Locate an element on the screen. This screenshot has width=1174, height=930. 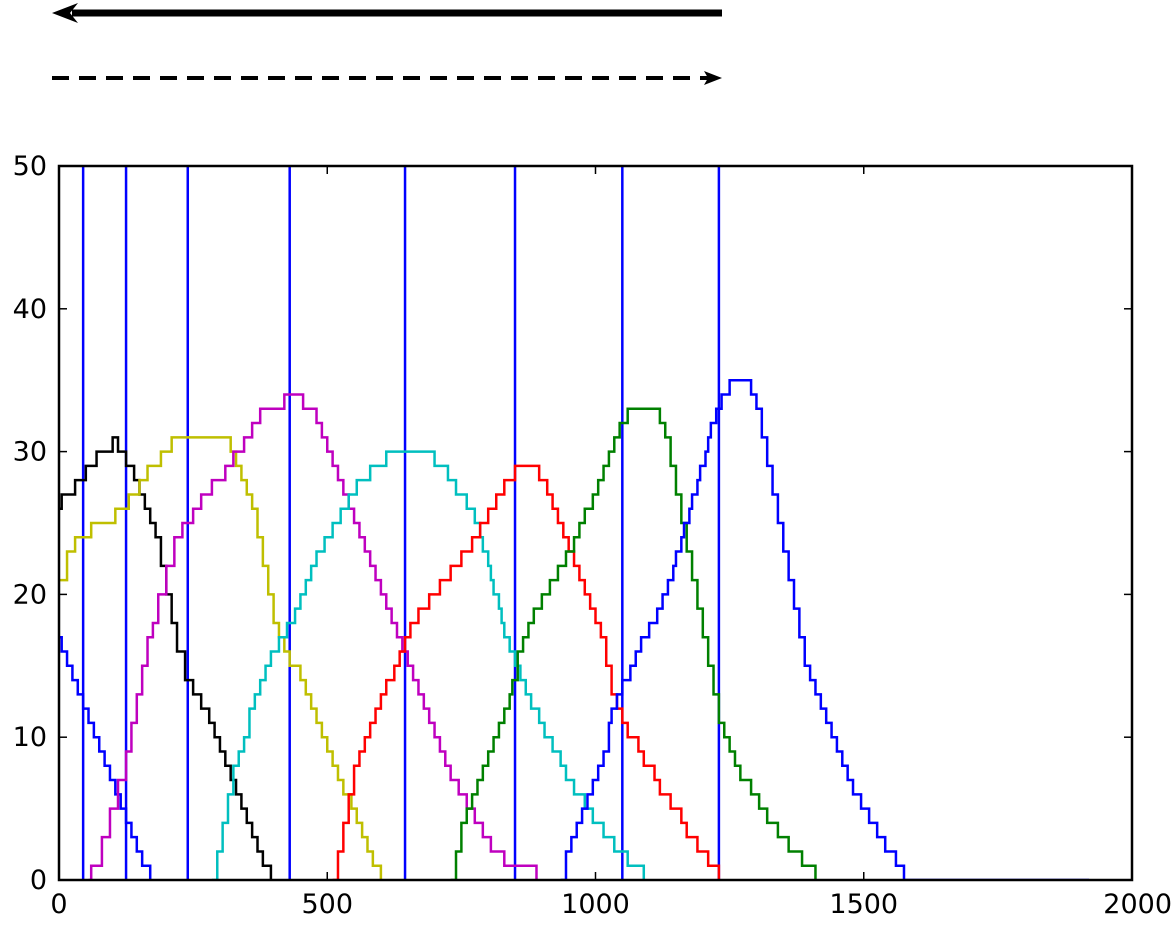
arrow-head-left is located at coordinates (65, 13).